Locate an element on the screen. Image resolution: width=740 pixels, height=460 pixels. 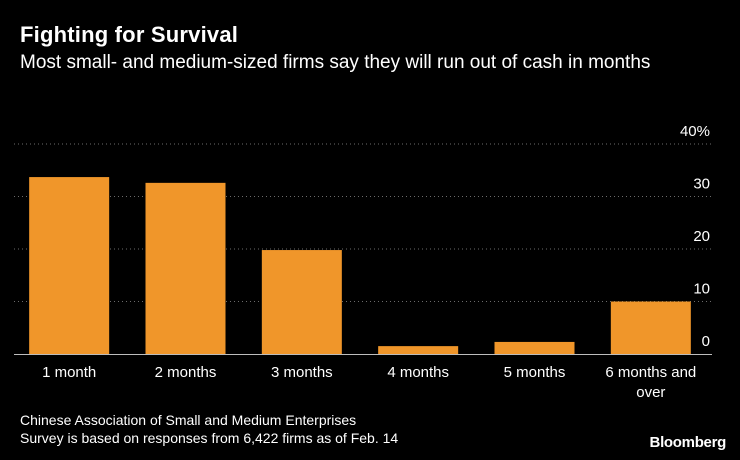
y-tick-label: 30 is located at coordinates (701, 184).